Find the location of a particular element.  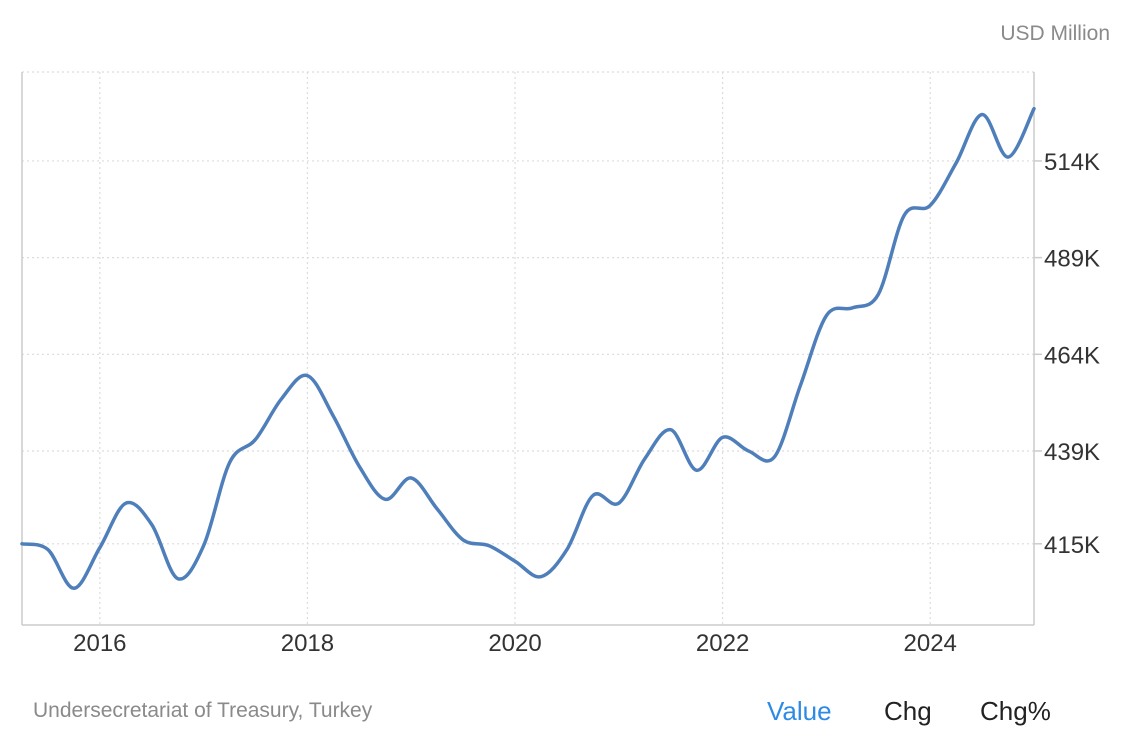

y-tick-label: 464K is located at coordinates (1072, 355).